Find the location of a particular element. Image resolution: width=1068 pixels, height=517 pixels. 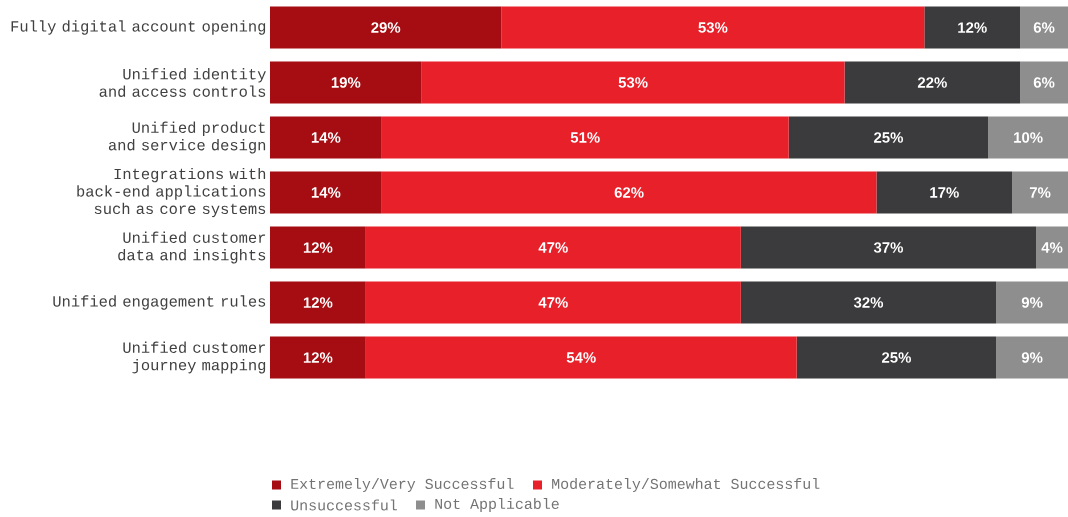

data-label: 62% is located at coordinates (629, 192).